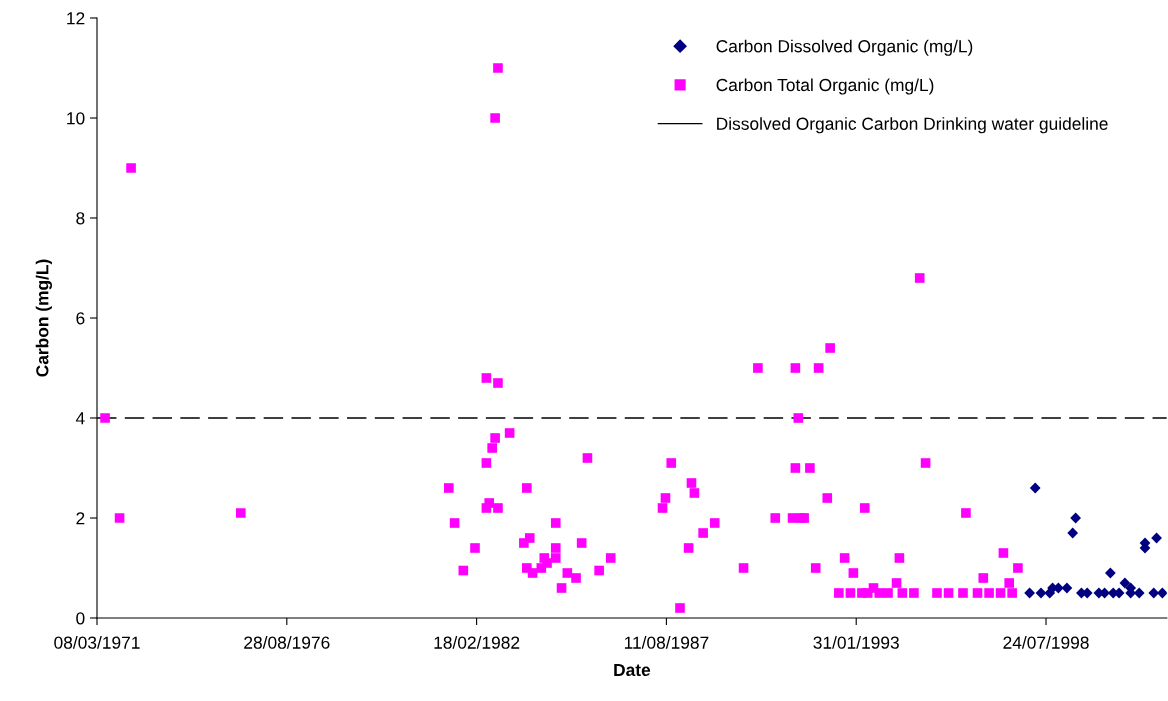 The image size is (1168, 701). What do you see at coordinates (844, 47) in the screenshot?
I see `legend-label: Carbon Dissolved Organic (mg/L)` at bounding box center [844, 47].